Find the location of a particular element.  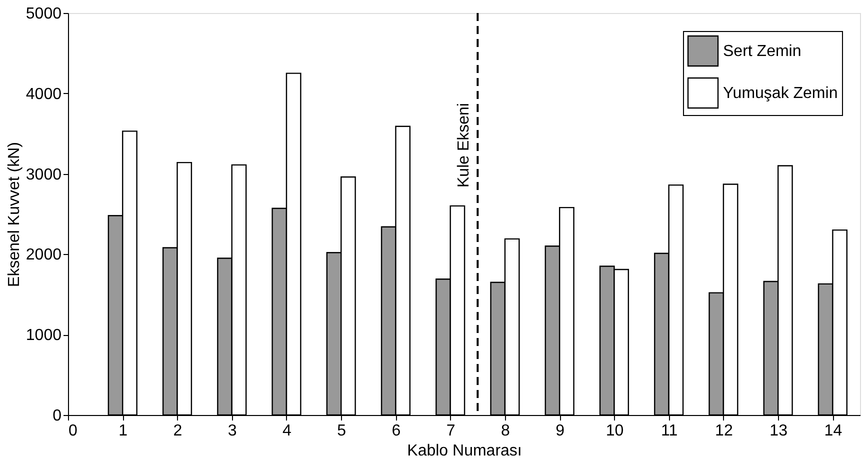

y-tick-label: 1000 is located at coordinates (44, 335).